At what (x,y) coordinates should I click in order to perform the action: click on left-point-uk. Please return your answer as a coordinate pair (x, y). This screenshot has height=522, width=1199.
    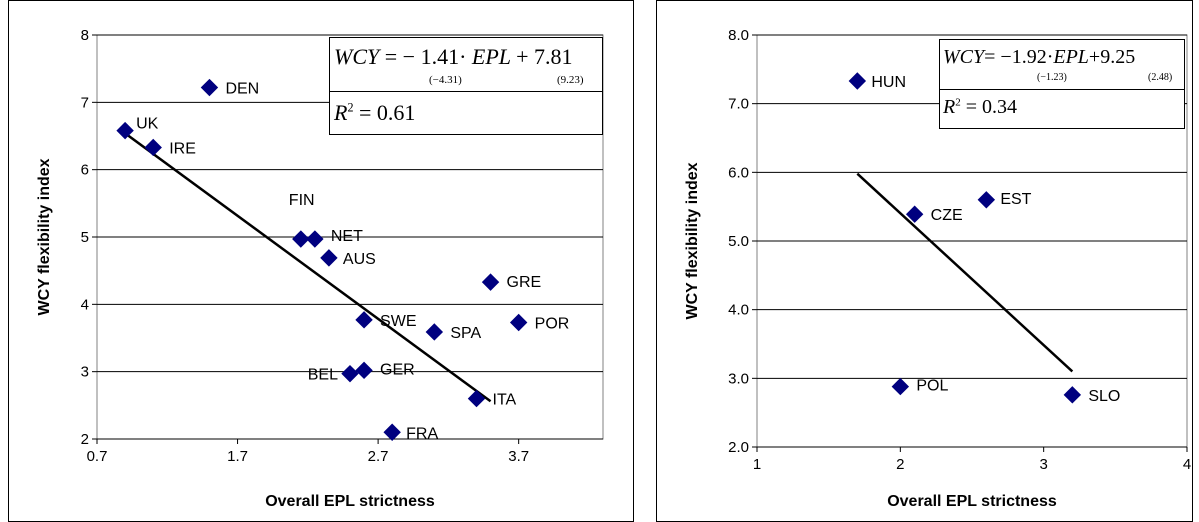
    Looking at the image, I should click on (125, 130).